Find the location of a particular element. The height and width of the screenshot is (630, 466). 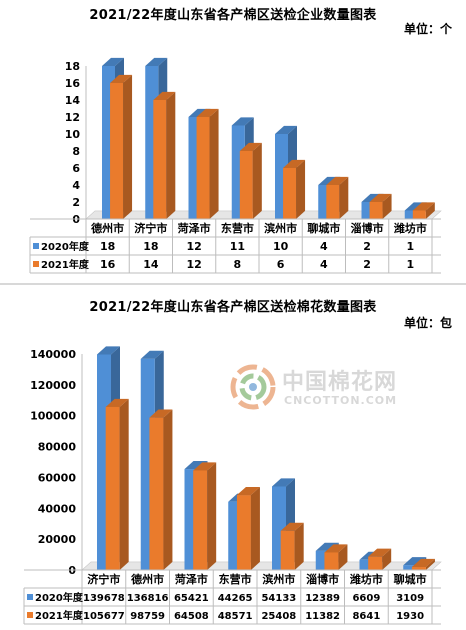

data-label: 48571 is located at coordinates (235, 616).